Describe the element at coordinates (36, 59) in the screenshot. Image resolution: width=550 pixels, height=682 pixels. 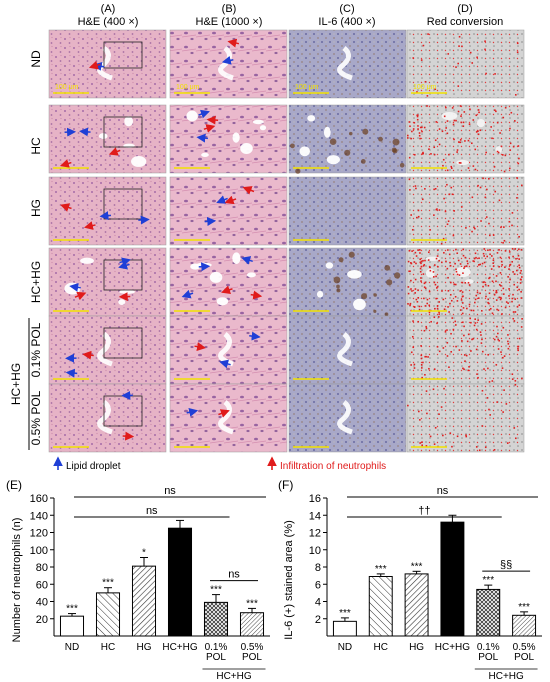
I see `row-label-nd: ND` at that location.